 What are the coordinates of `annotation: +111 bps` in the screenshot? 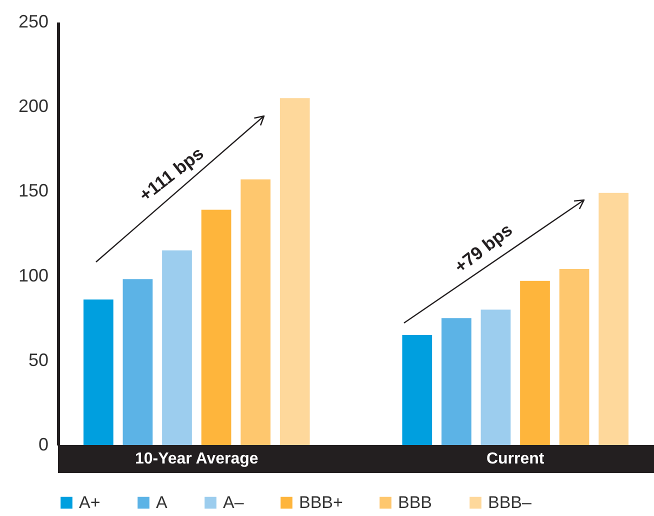 It's located at (171, 174).